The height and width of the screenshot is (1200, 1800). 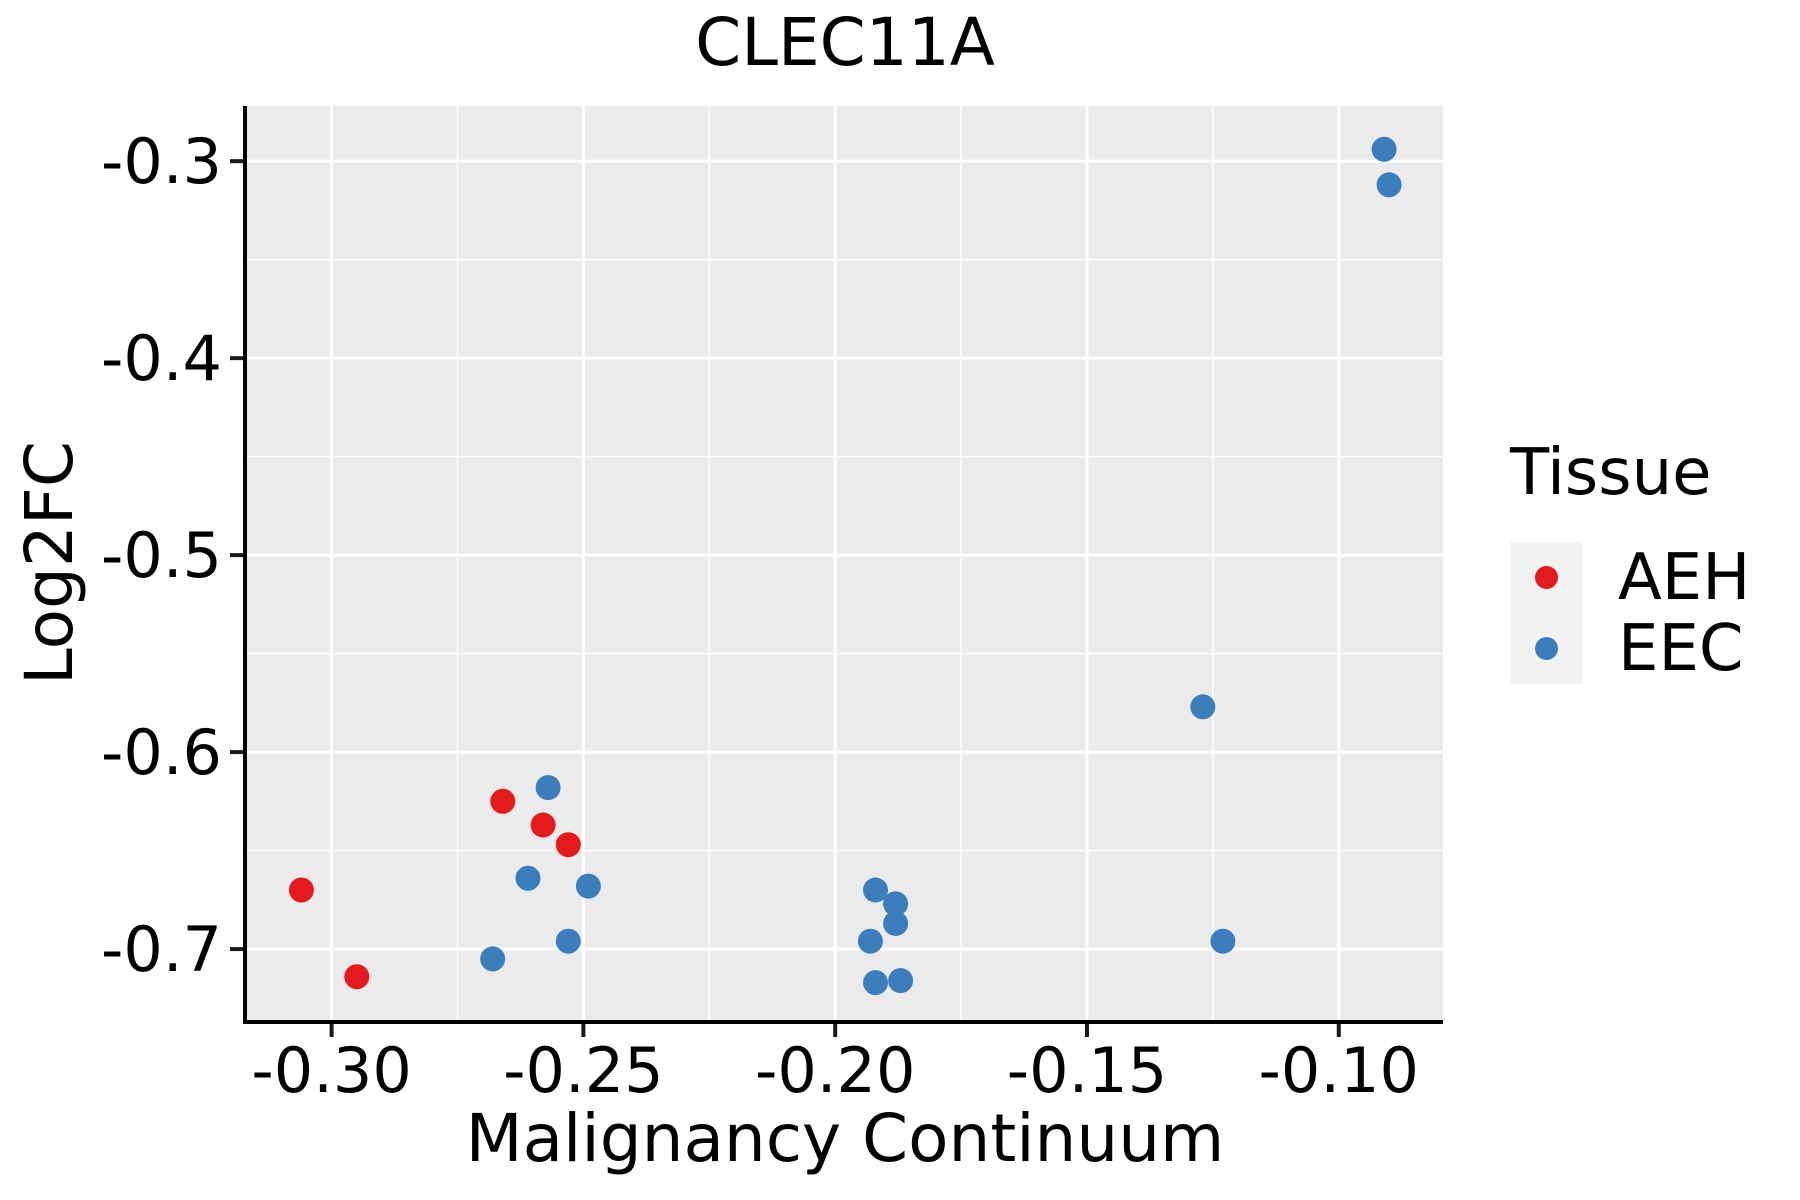 I want to click on y-tick-label: -0.4, so click(x=161, y=358).